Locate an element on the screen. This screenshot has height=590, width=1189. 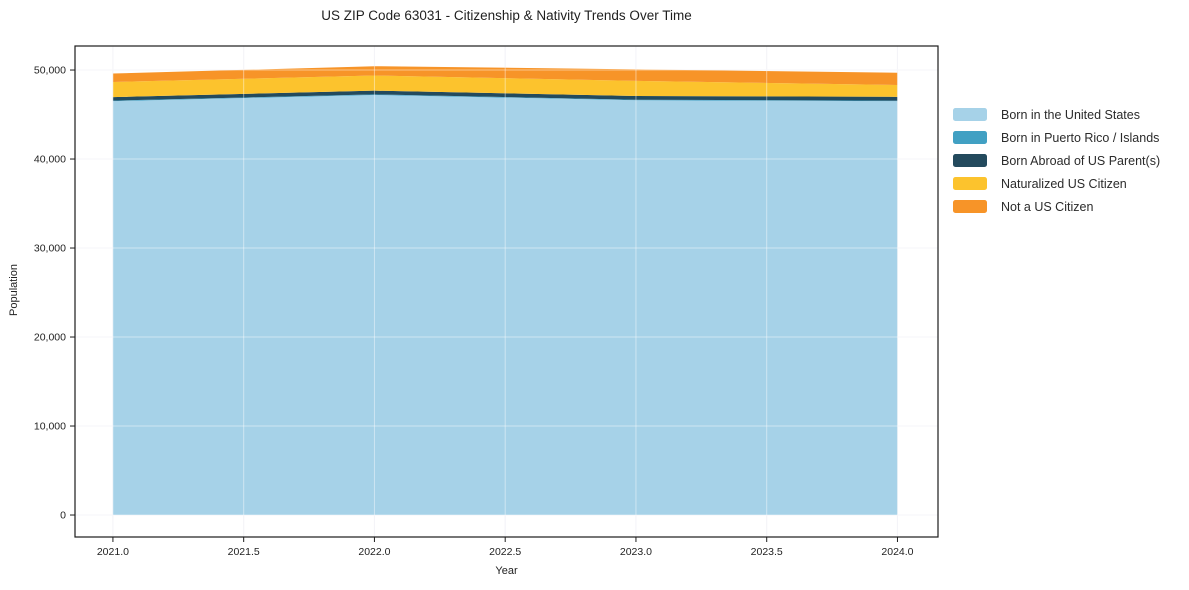
x-tick-label: 2023.0 is located at coordinates (636, 552).